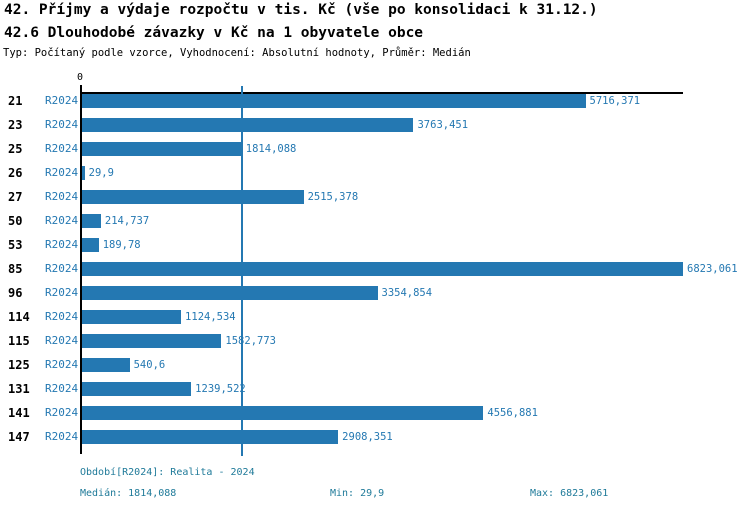 The width and height of the screenshot is (750, 512). Describe the element at coordinates (333, 197) in the screenshot. I see `bar-value-label: 2515,378` at that location.